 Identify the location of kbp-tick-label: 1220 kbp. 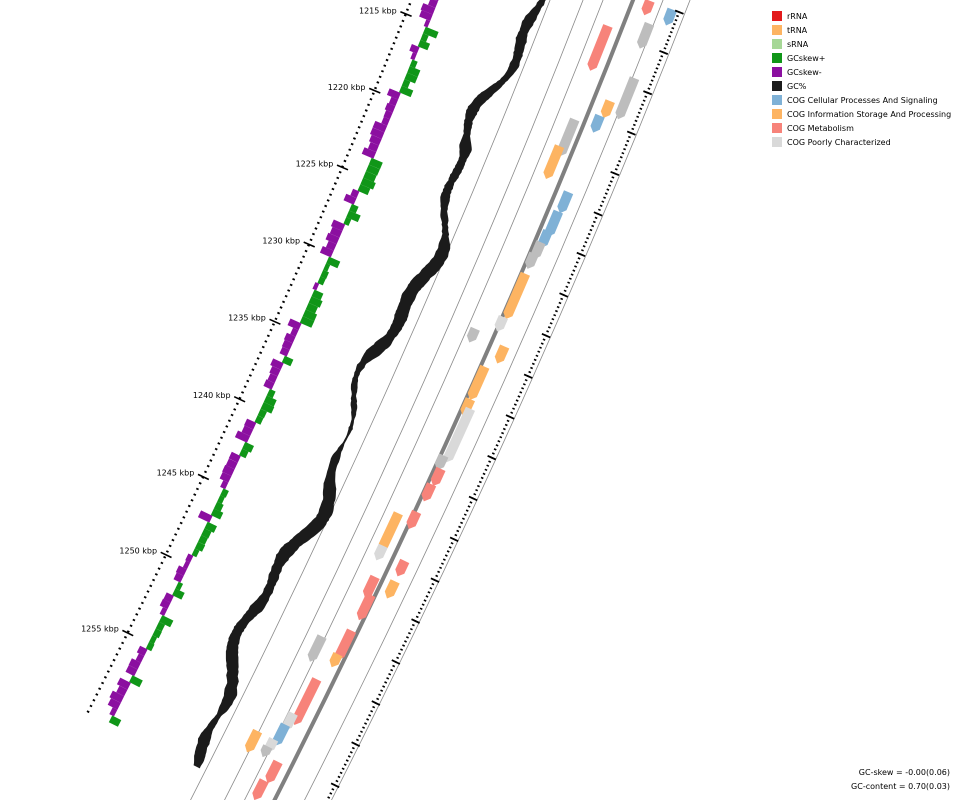
(347, 87).